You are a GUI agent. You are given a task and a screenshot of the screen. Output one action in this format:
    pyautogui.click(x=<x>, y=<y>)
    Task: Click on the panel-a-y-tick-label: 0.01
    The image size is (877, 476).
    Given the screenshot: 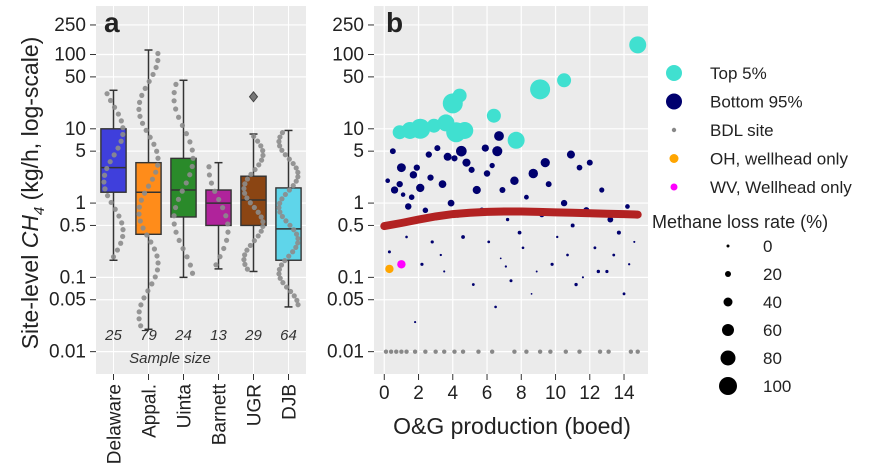 What is the action you would take?
    pyautogui.click(x=67, y=352)
    